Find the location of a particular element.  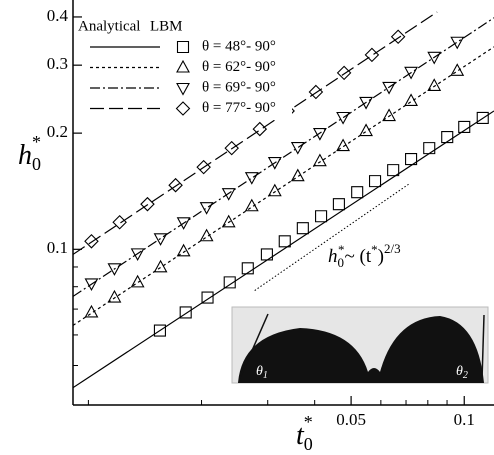

ann-part: ) is located at coordinates (381, 256).